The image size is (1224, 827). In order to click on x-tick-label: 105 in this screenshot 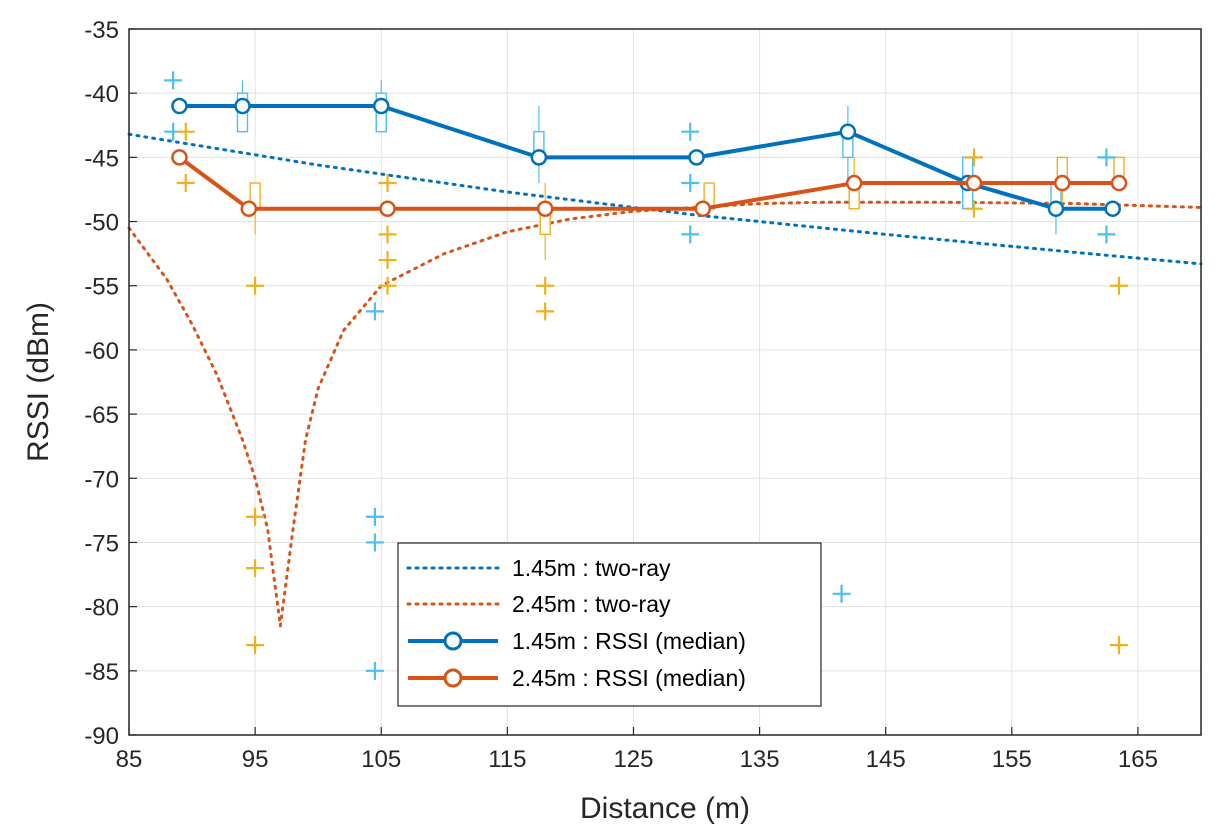, I will do `click(381, 759)`.